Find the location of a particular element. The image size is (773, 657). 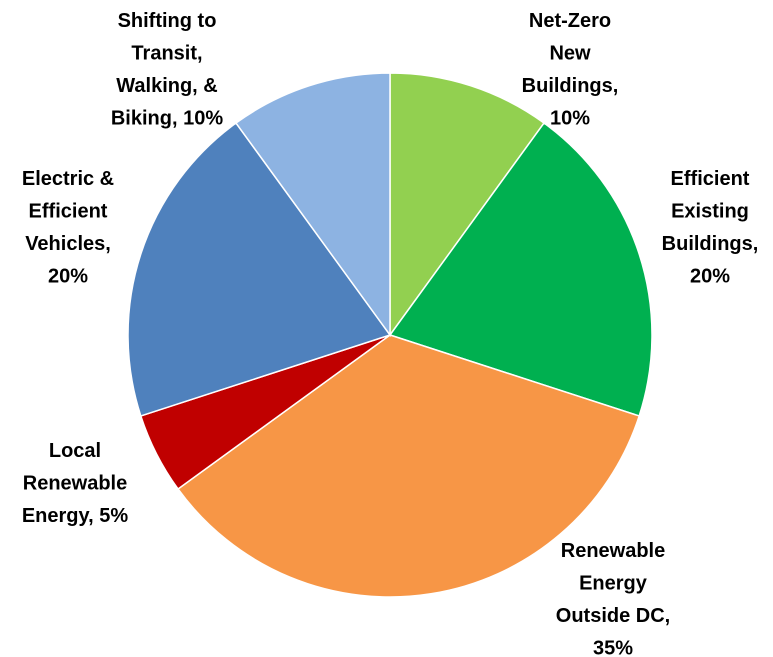

slice-label-line: Energy is located at coordinates (613, 584).